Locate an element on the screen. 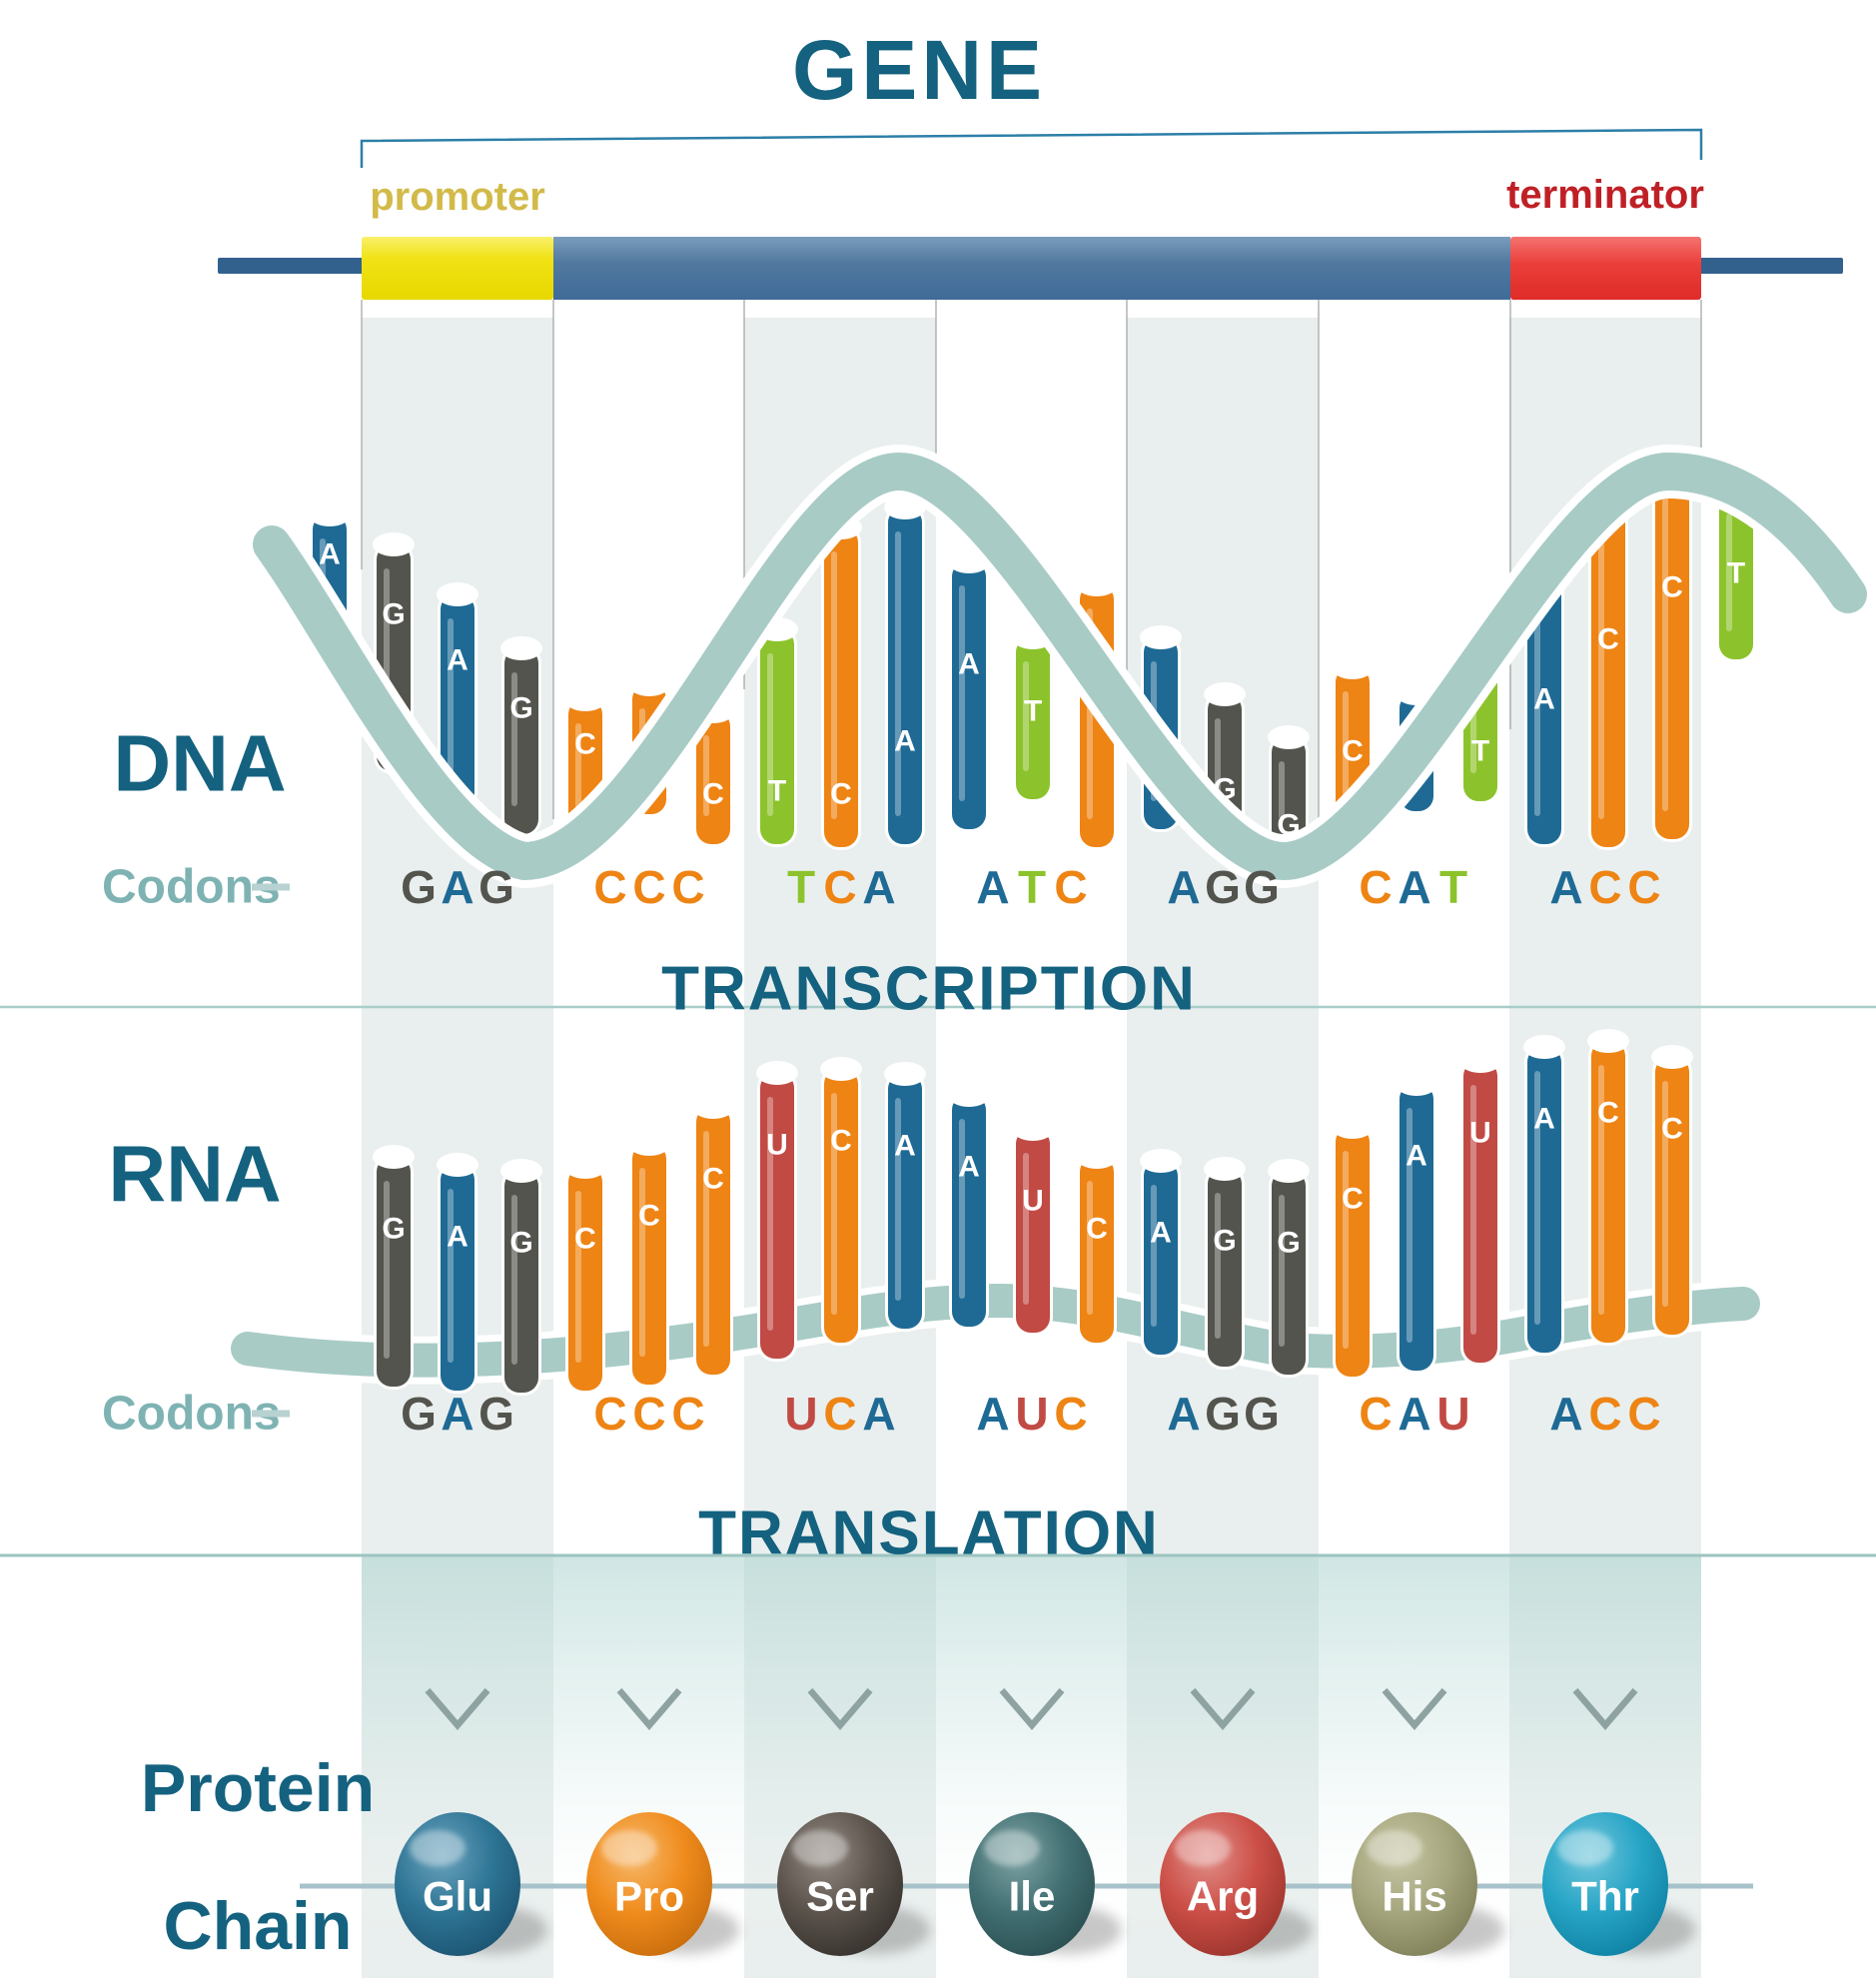 The width and height of the screenshot is (1876, 1978). protein-label-line2: Chain is located at coordinates (258, 1926).